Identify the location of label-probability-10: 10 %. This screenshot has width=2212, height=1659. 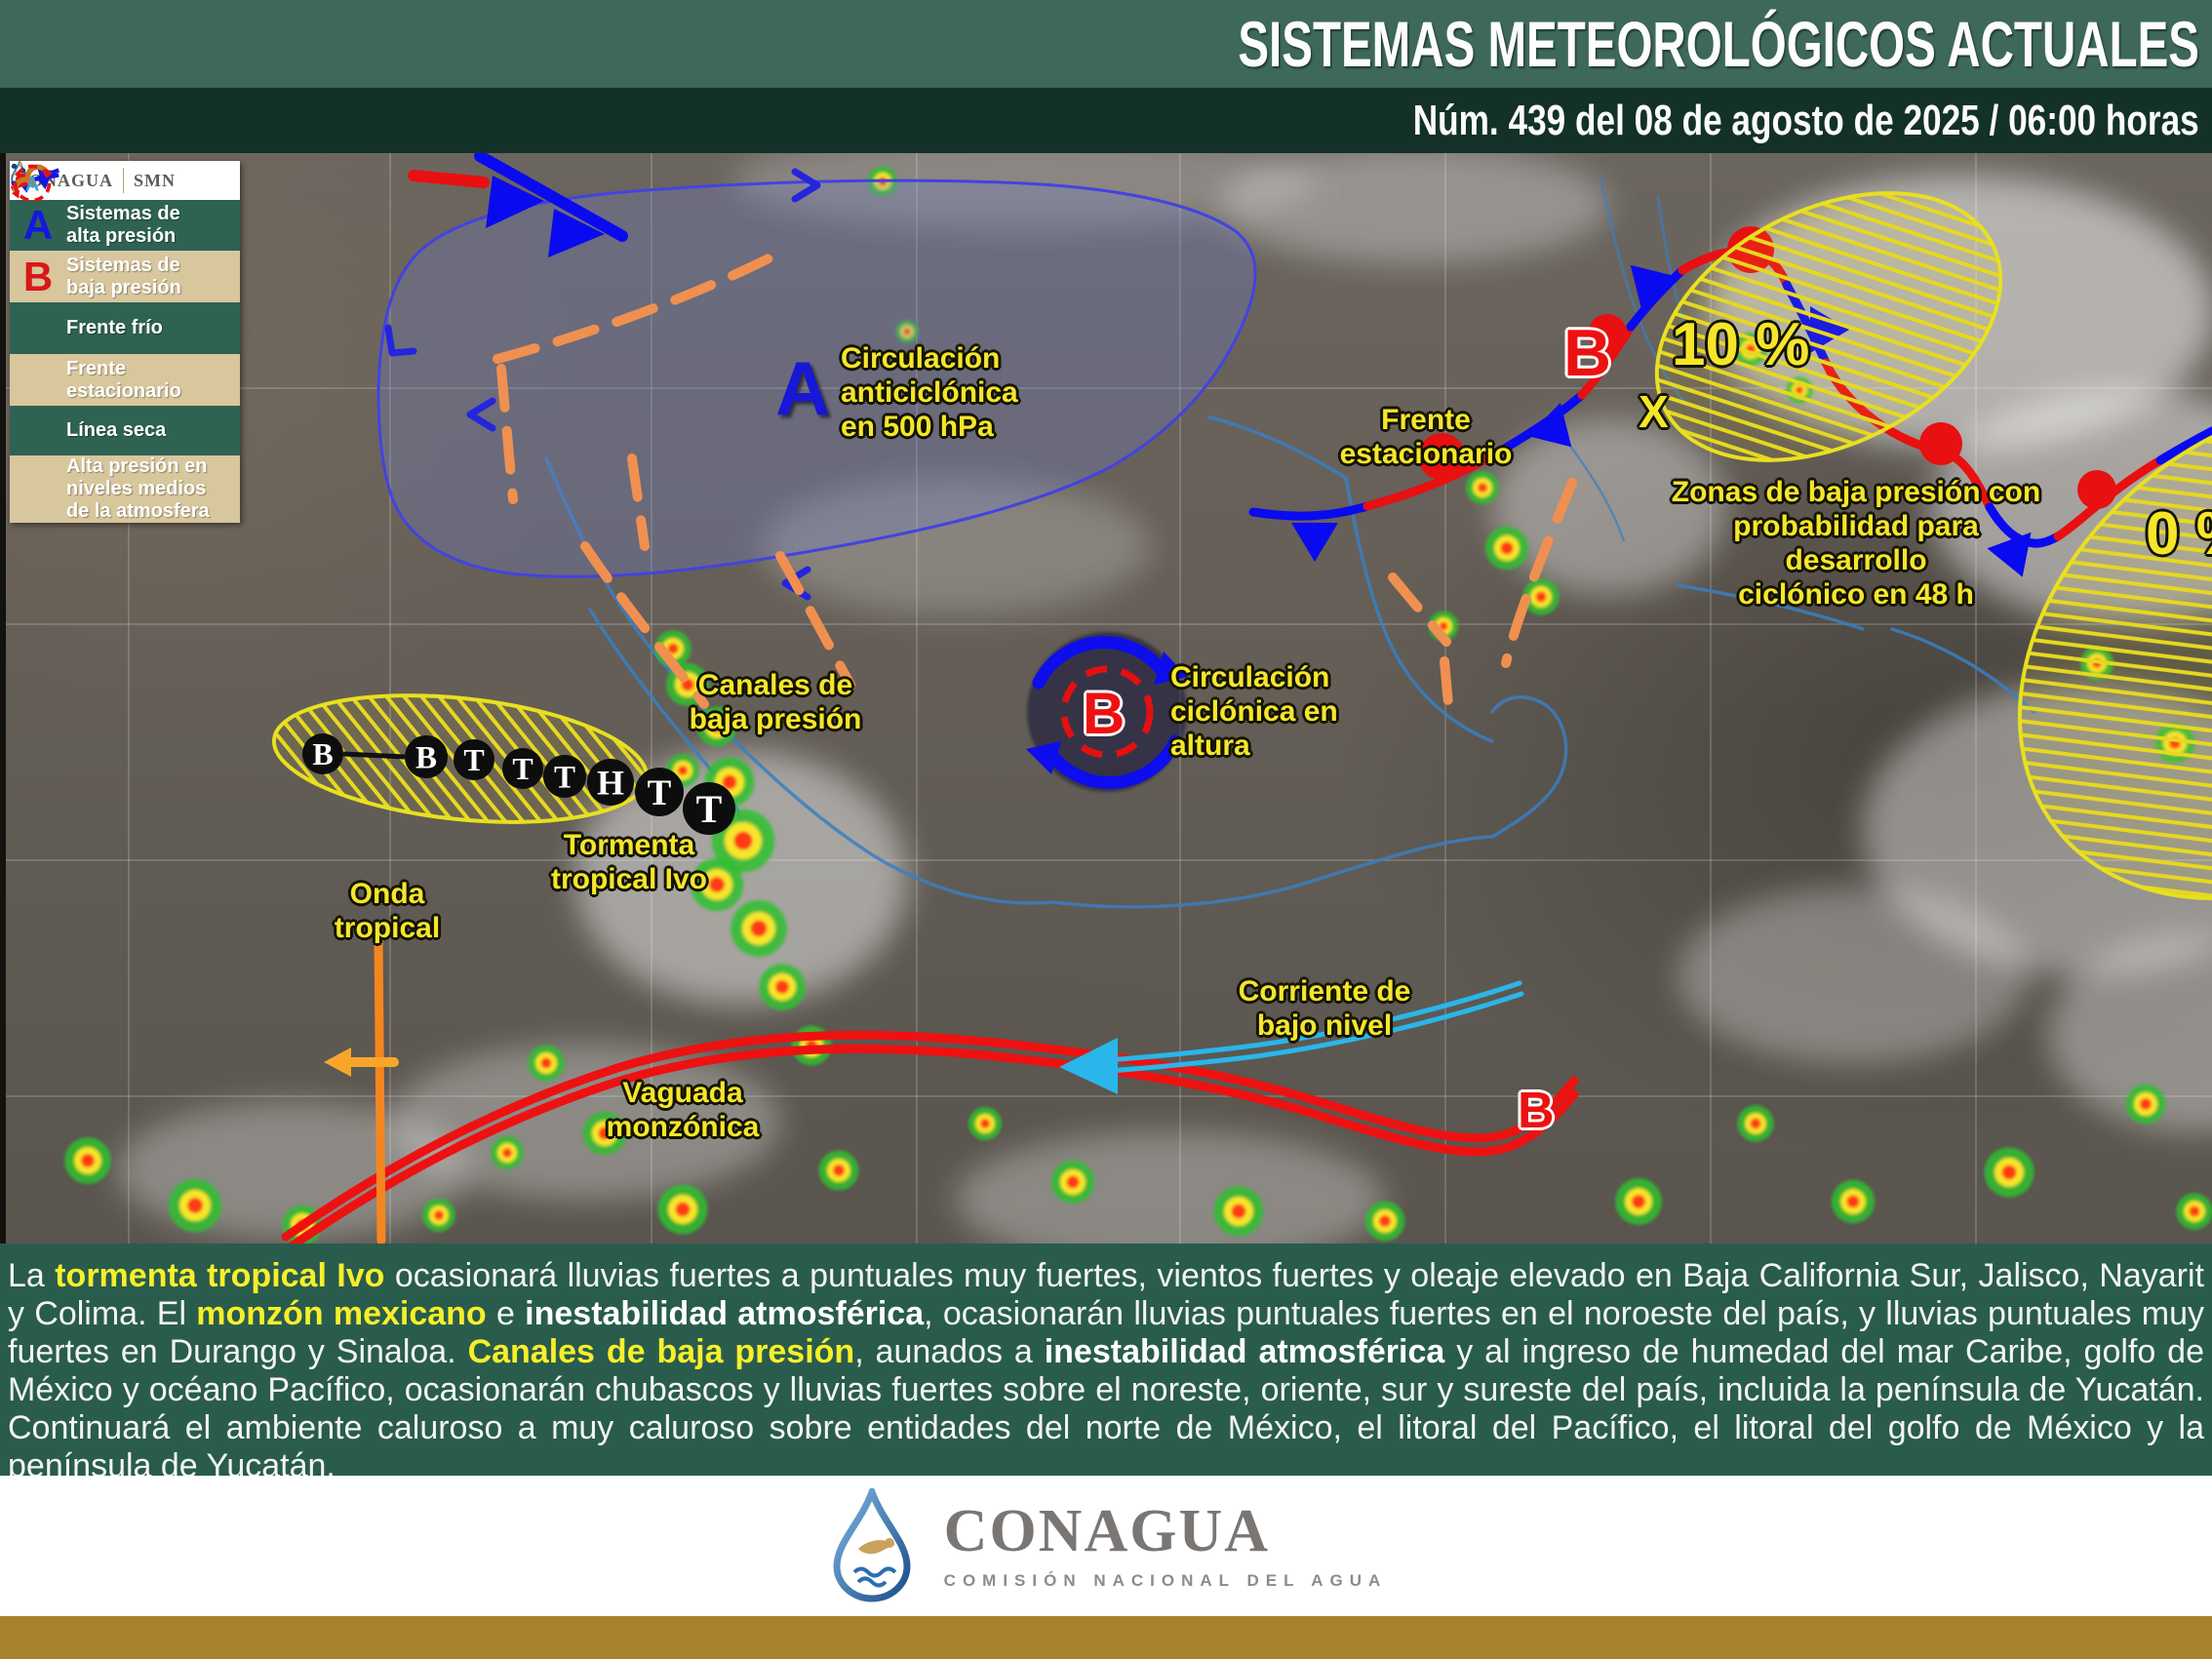
(1741, 344).